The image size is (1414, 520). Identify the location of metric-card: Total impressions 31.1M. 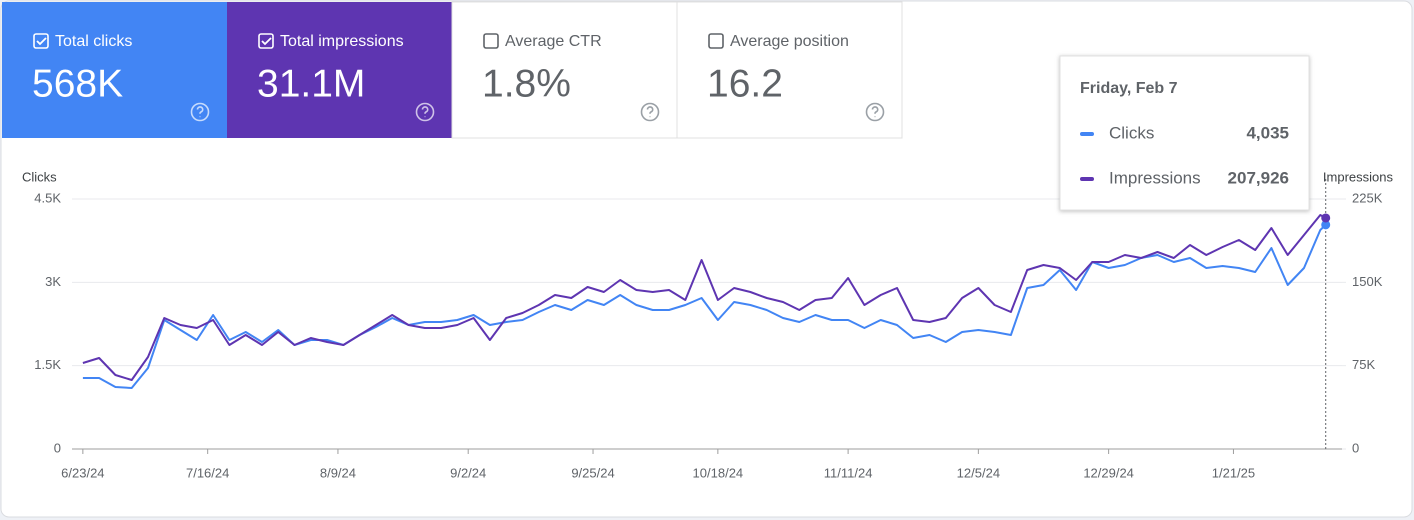
(339, 70).